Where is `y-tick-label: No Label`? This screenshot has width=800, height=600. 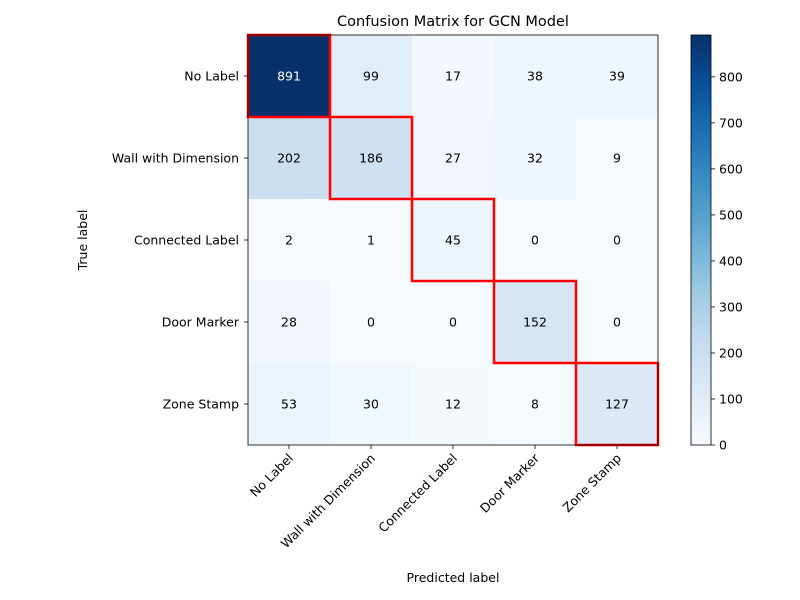
y-tick-label: No Label is located at coordinates (211, 76).